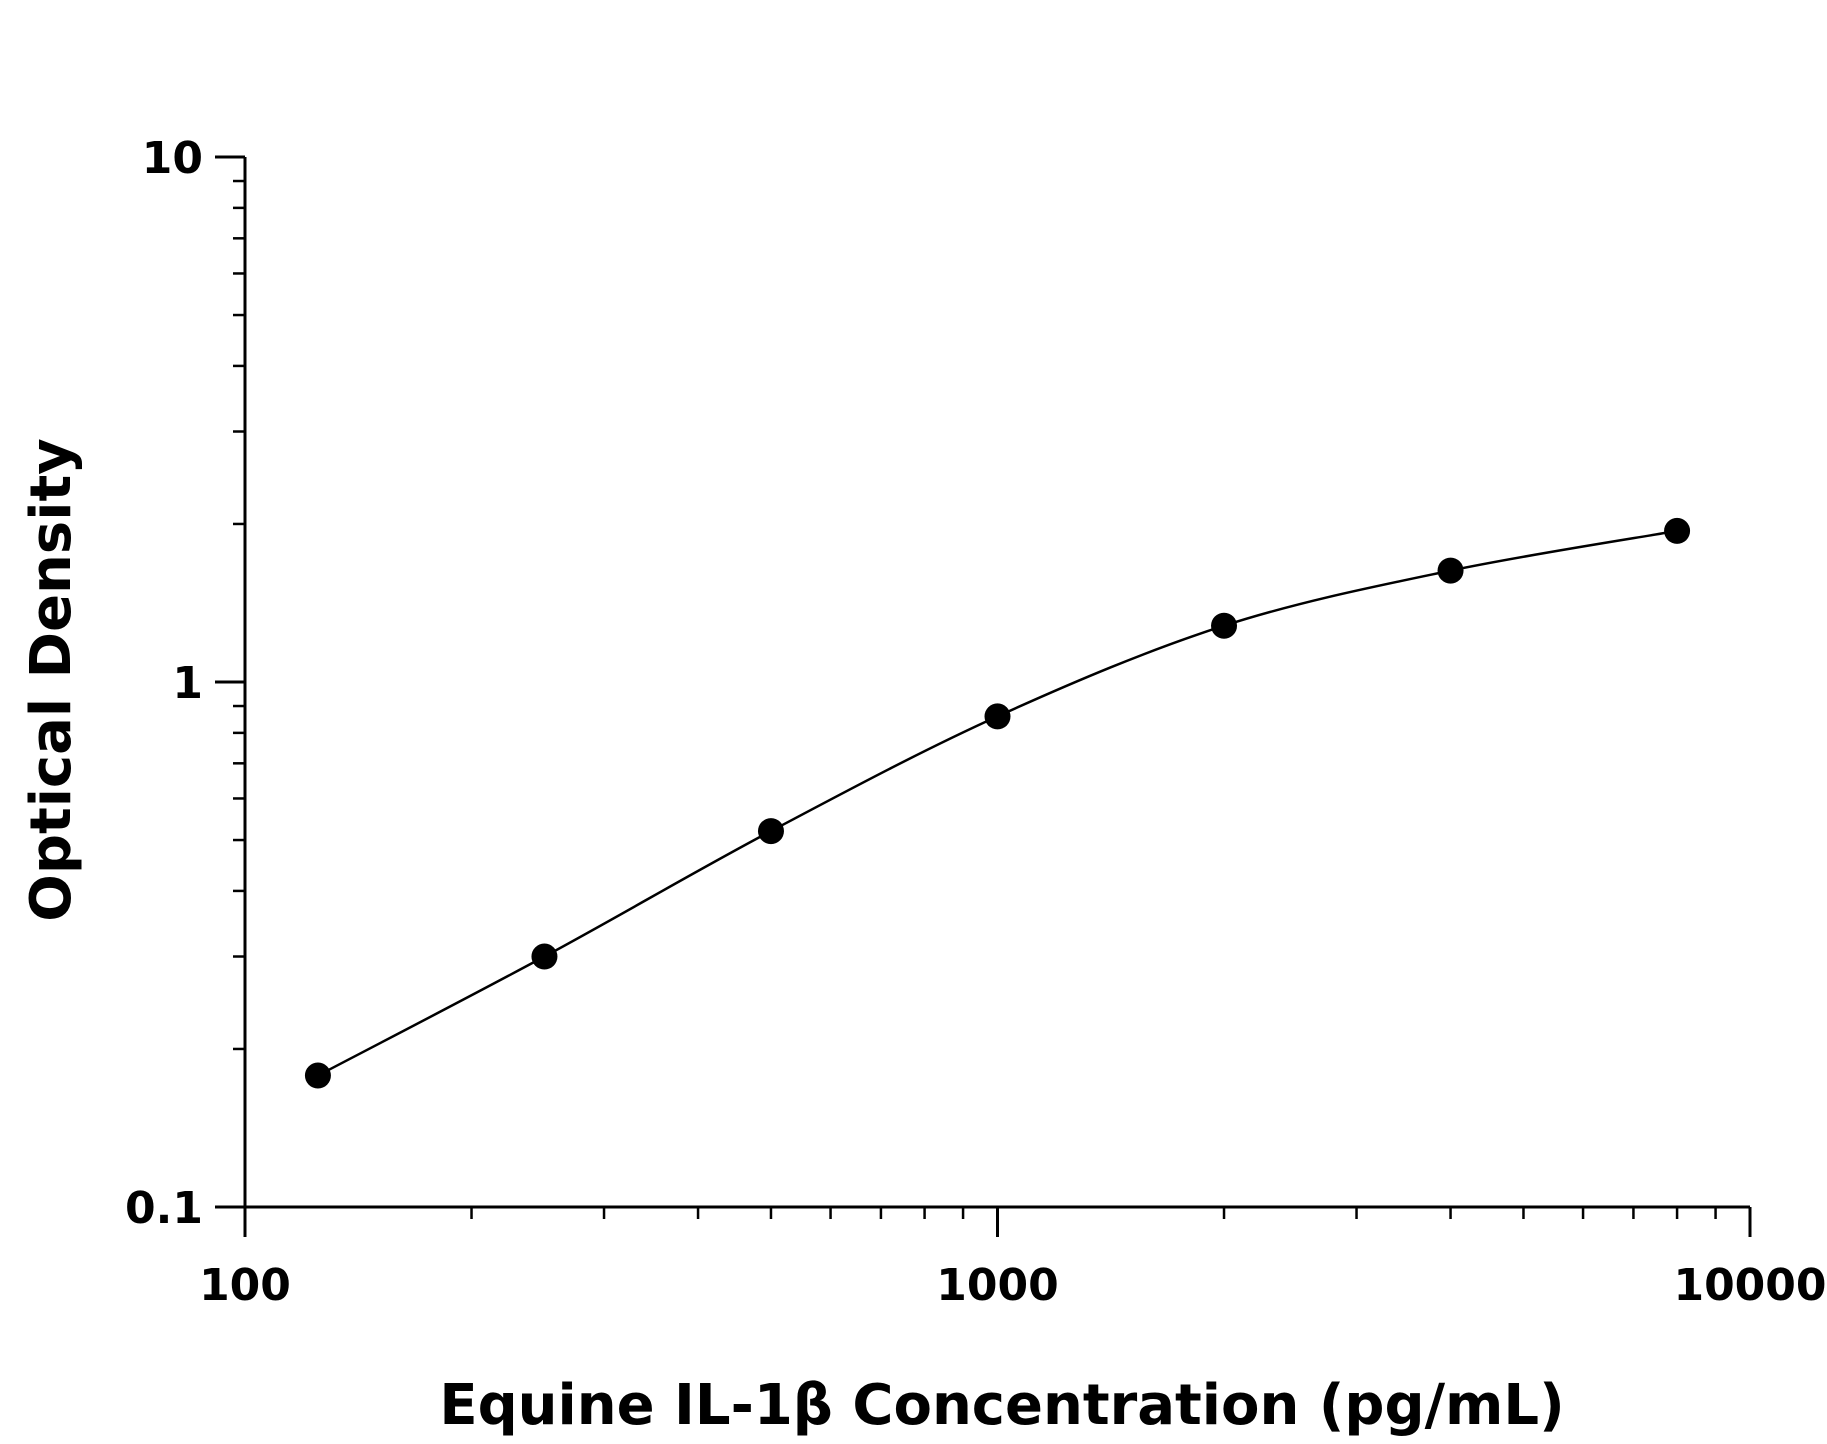 The image size is (1827, 1444). Describe the element at coordinates (187, 683) in the screenshot. I see `y-tick-label-1: 1` at that location.